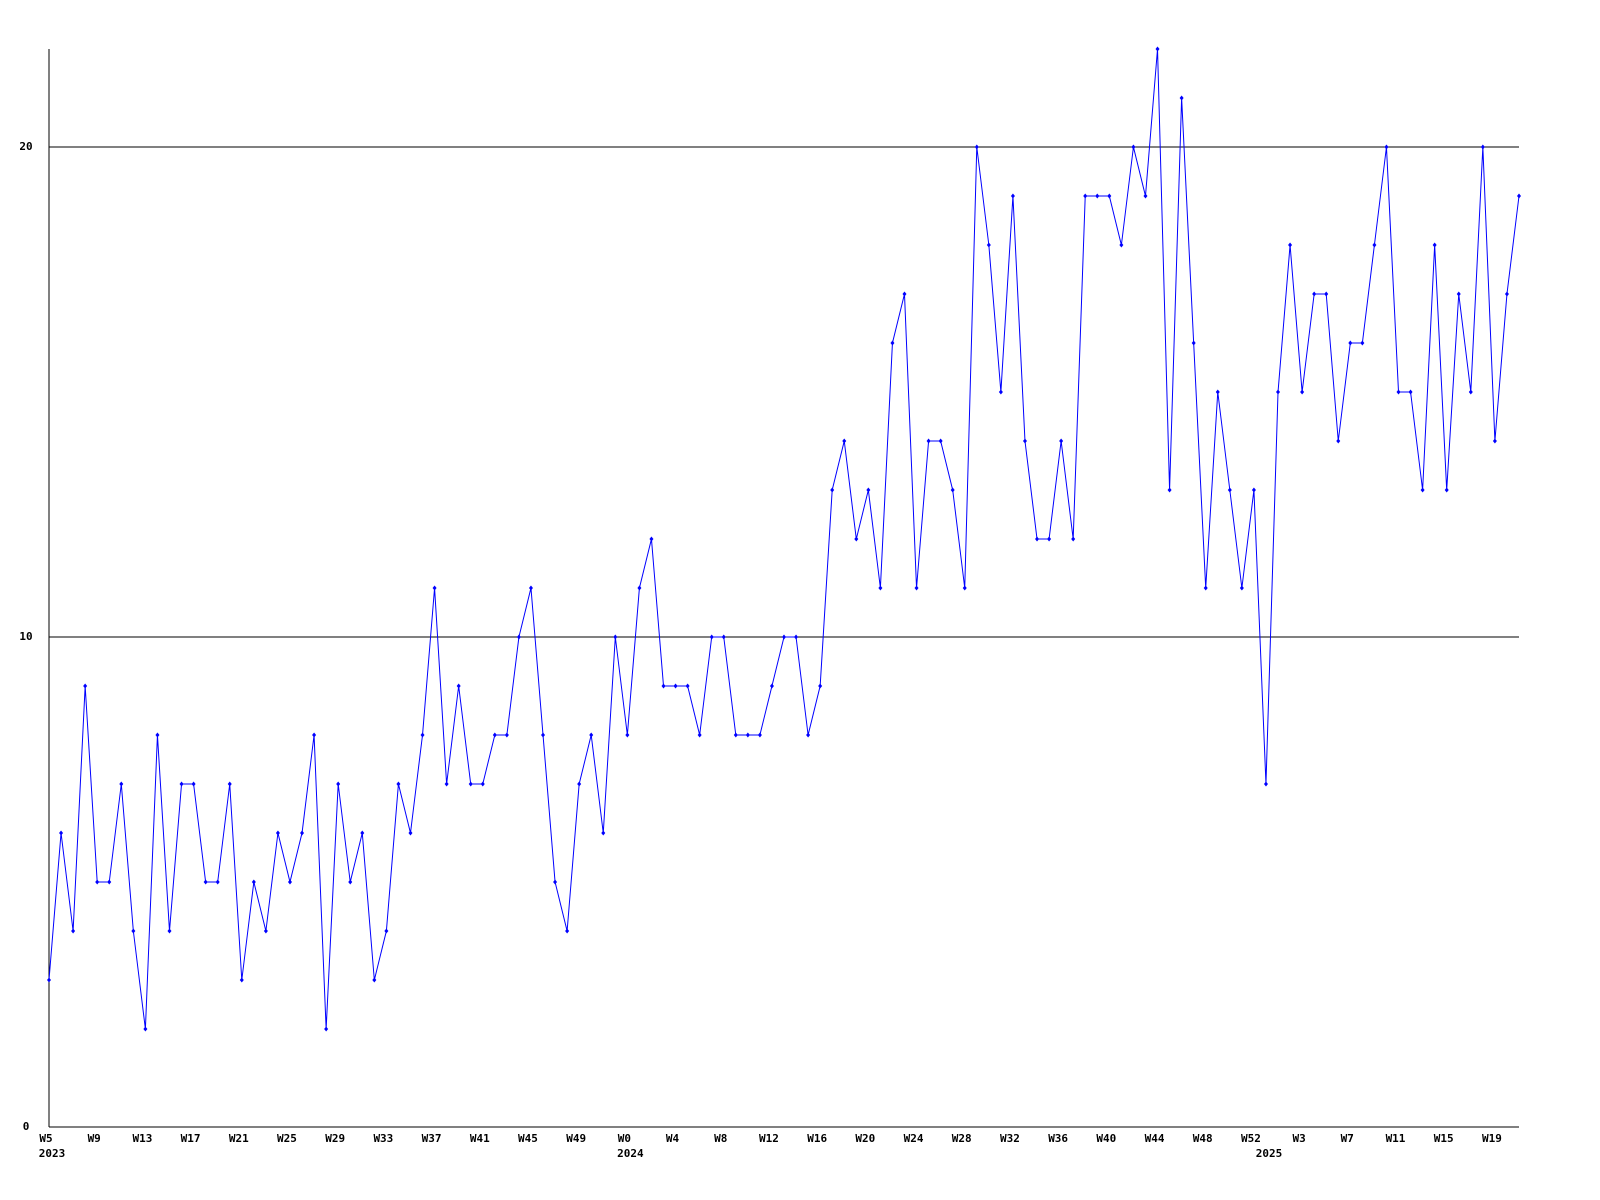  I want to click on year-label: 2024, so click(630, 1153).